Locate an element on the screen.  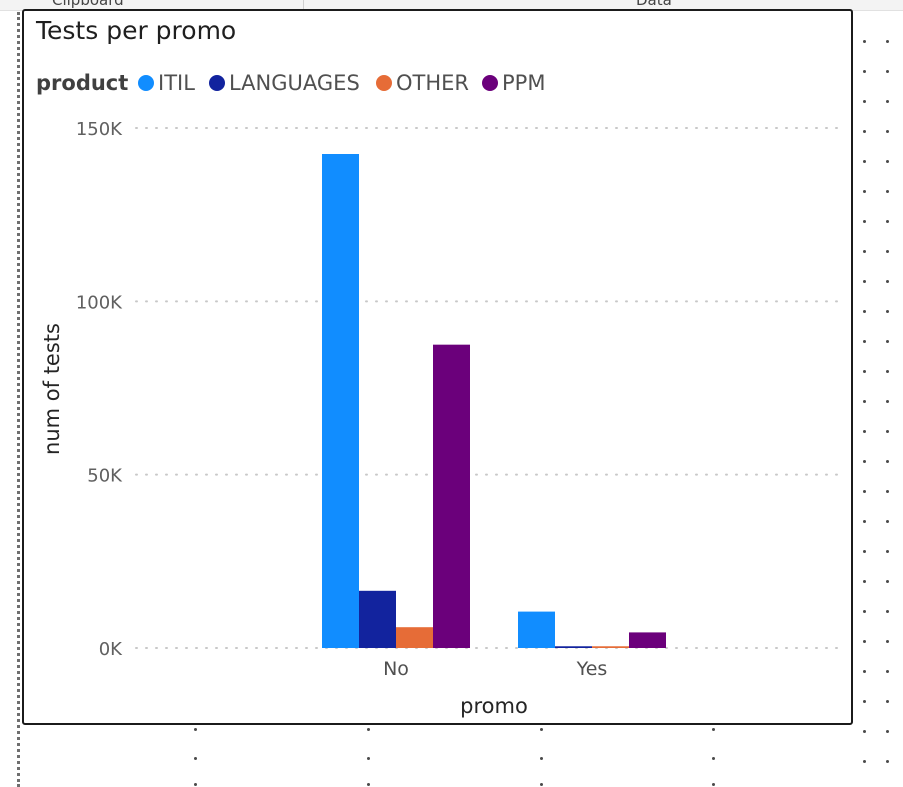
legend-label: LANGUAGES is located at coordinates (294, 83).